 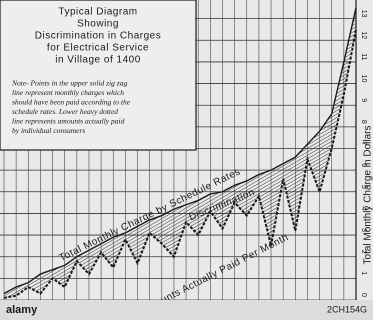 I want to click on chart-title: Typical Diagram, so click(x=97, y=12).